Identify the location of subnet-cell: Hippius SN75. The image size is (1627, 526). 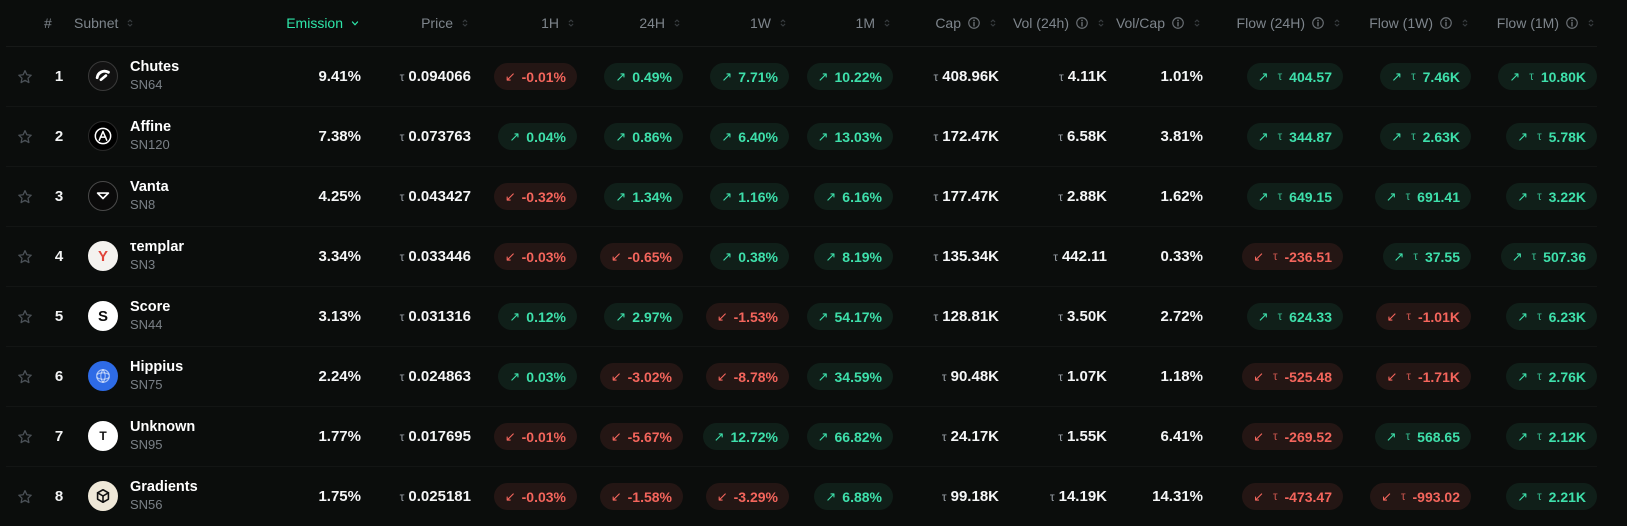
(171, 375).